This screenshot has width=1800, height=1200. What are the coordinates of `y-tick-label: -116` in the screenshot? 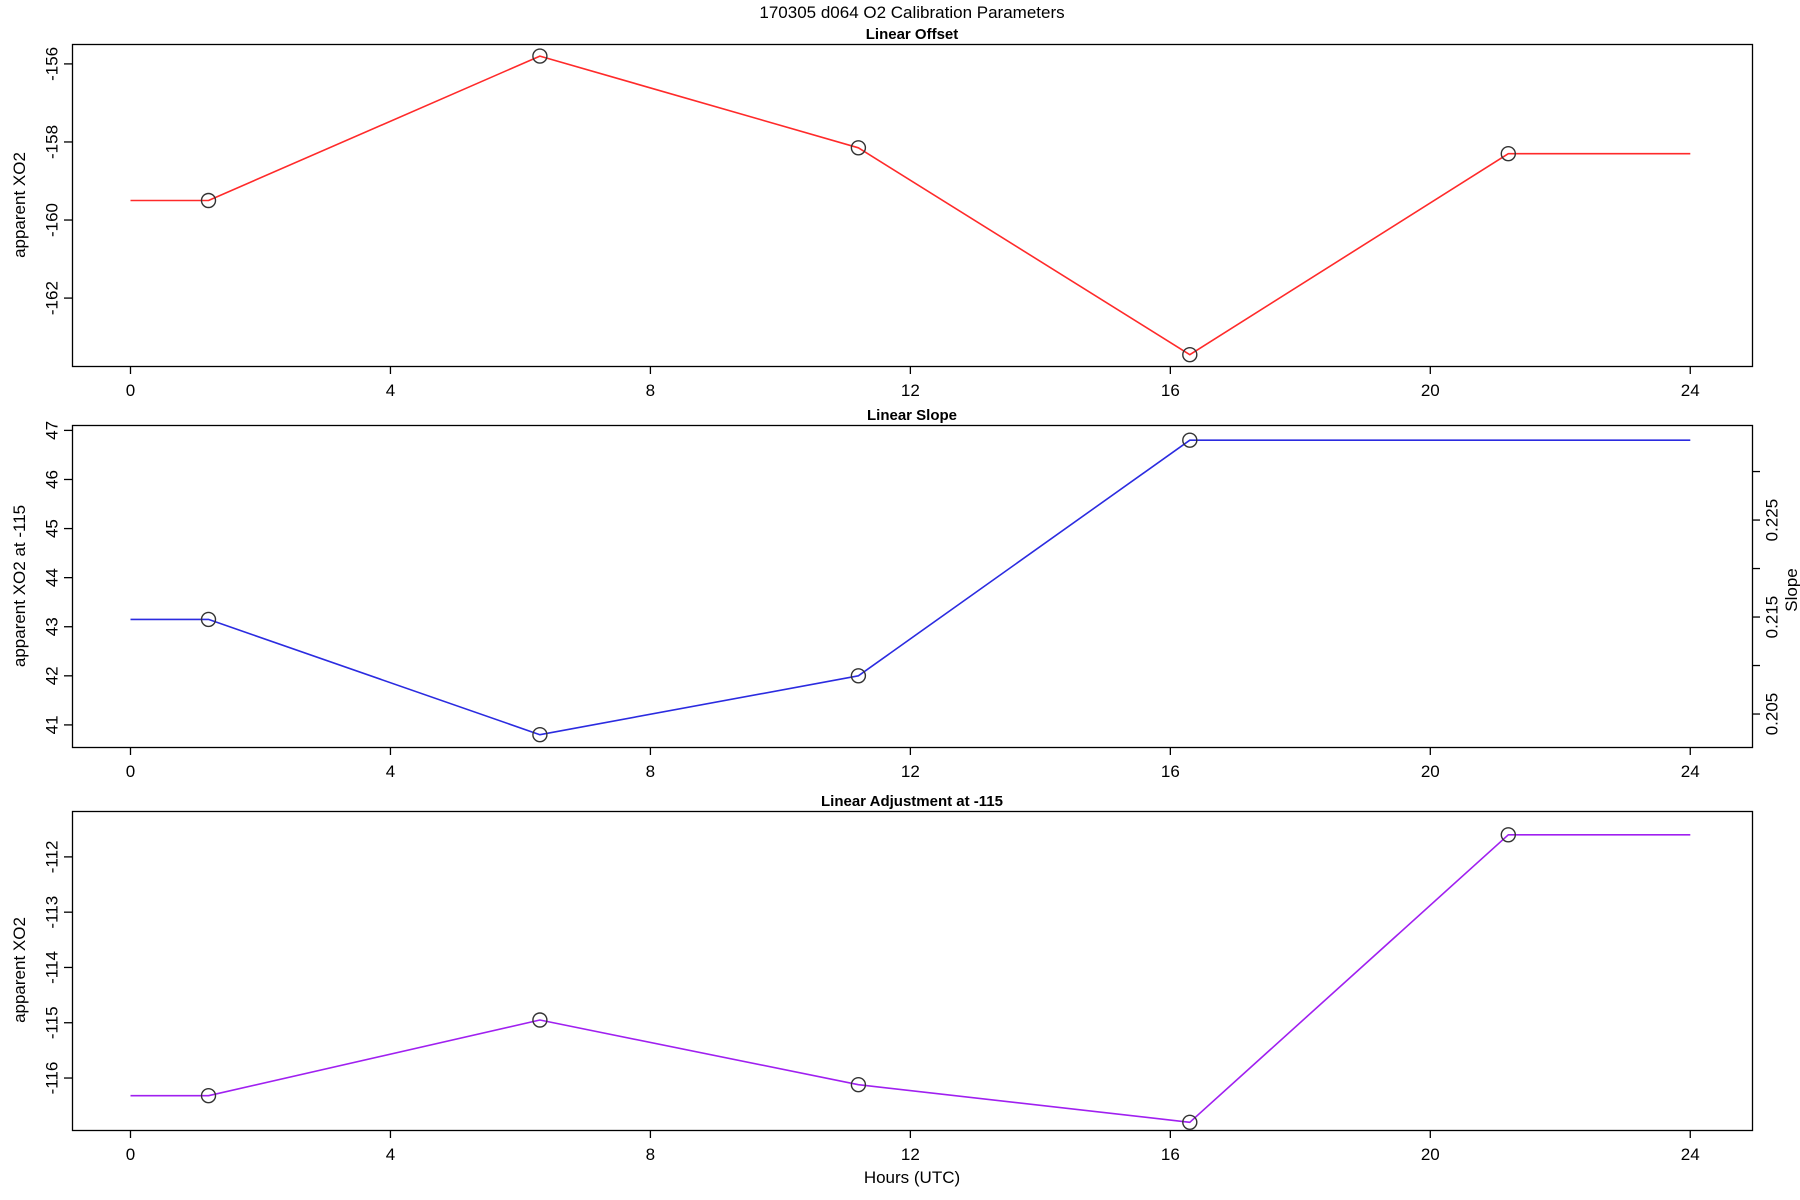 It's located at (51, 1078).